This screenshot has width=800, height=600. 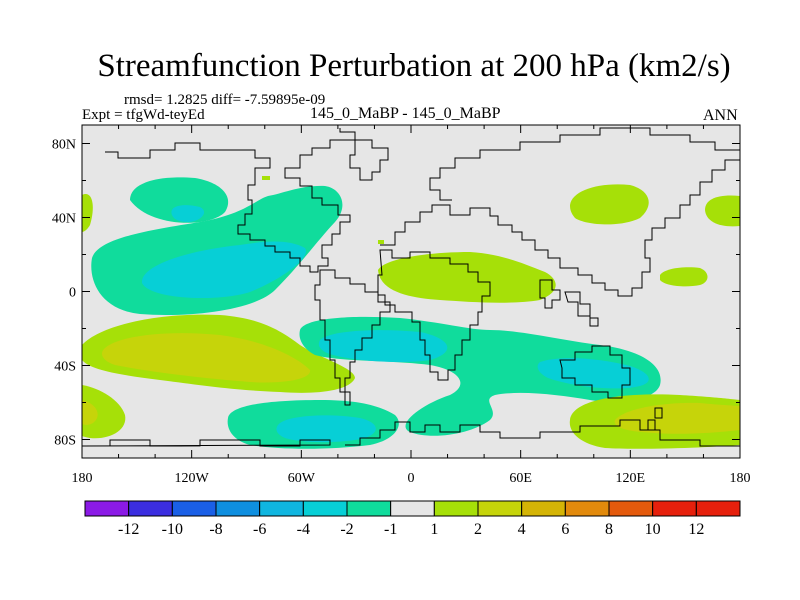 I want to click on colorbar-label: 6, so click(x=565, y=529).